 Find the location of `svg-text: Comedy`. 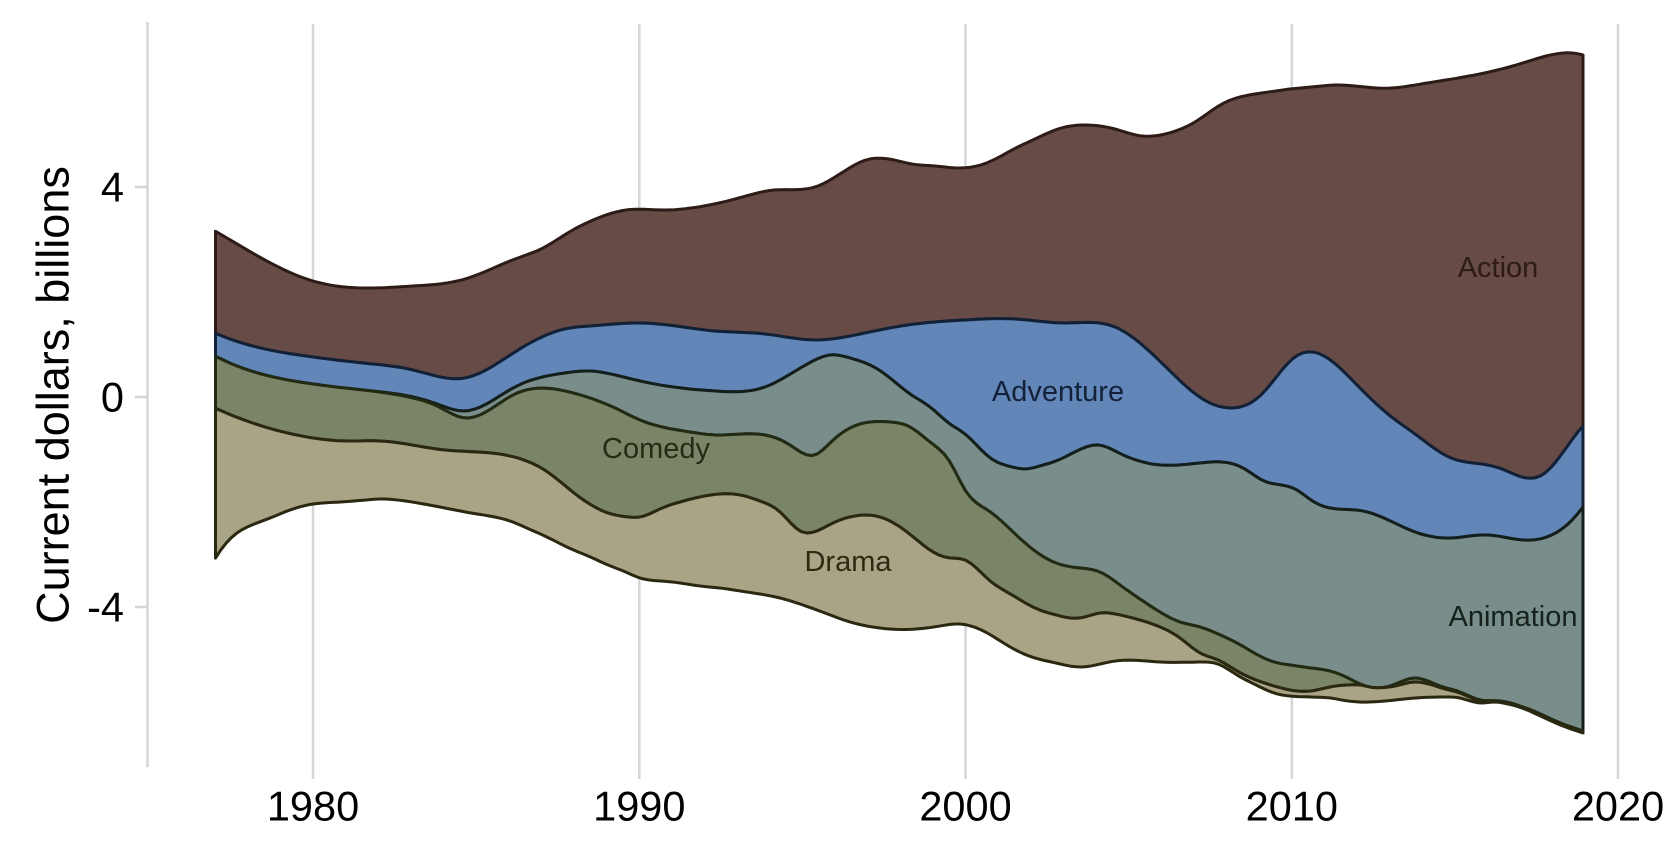

svg-text: Comedy is located at coordinates (656, 449).